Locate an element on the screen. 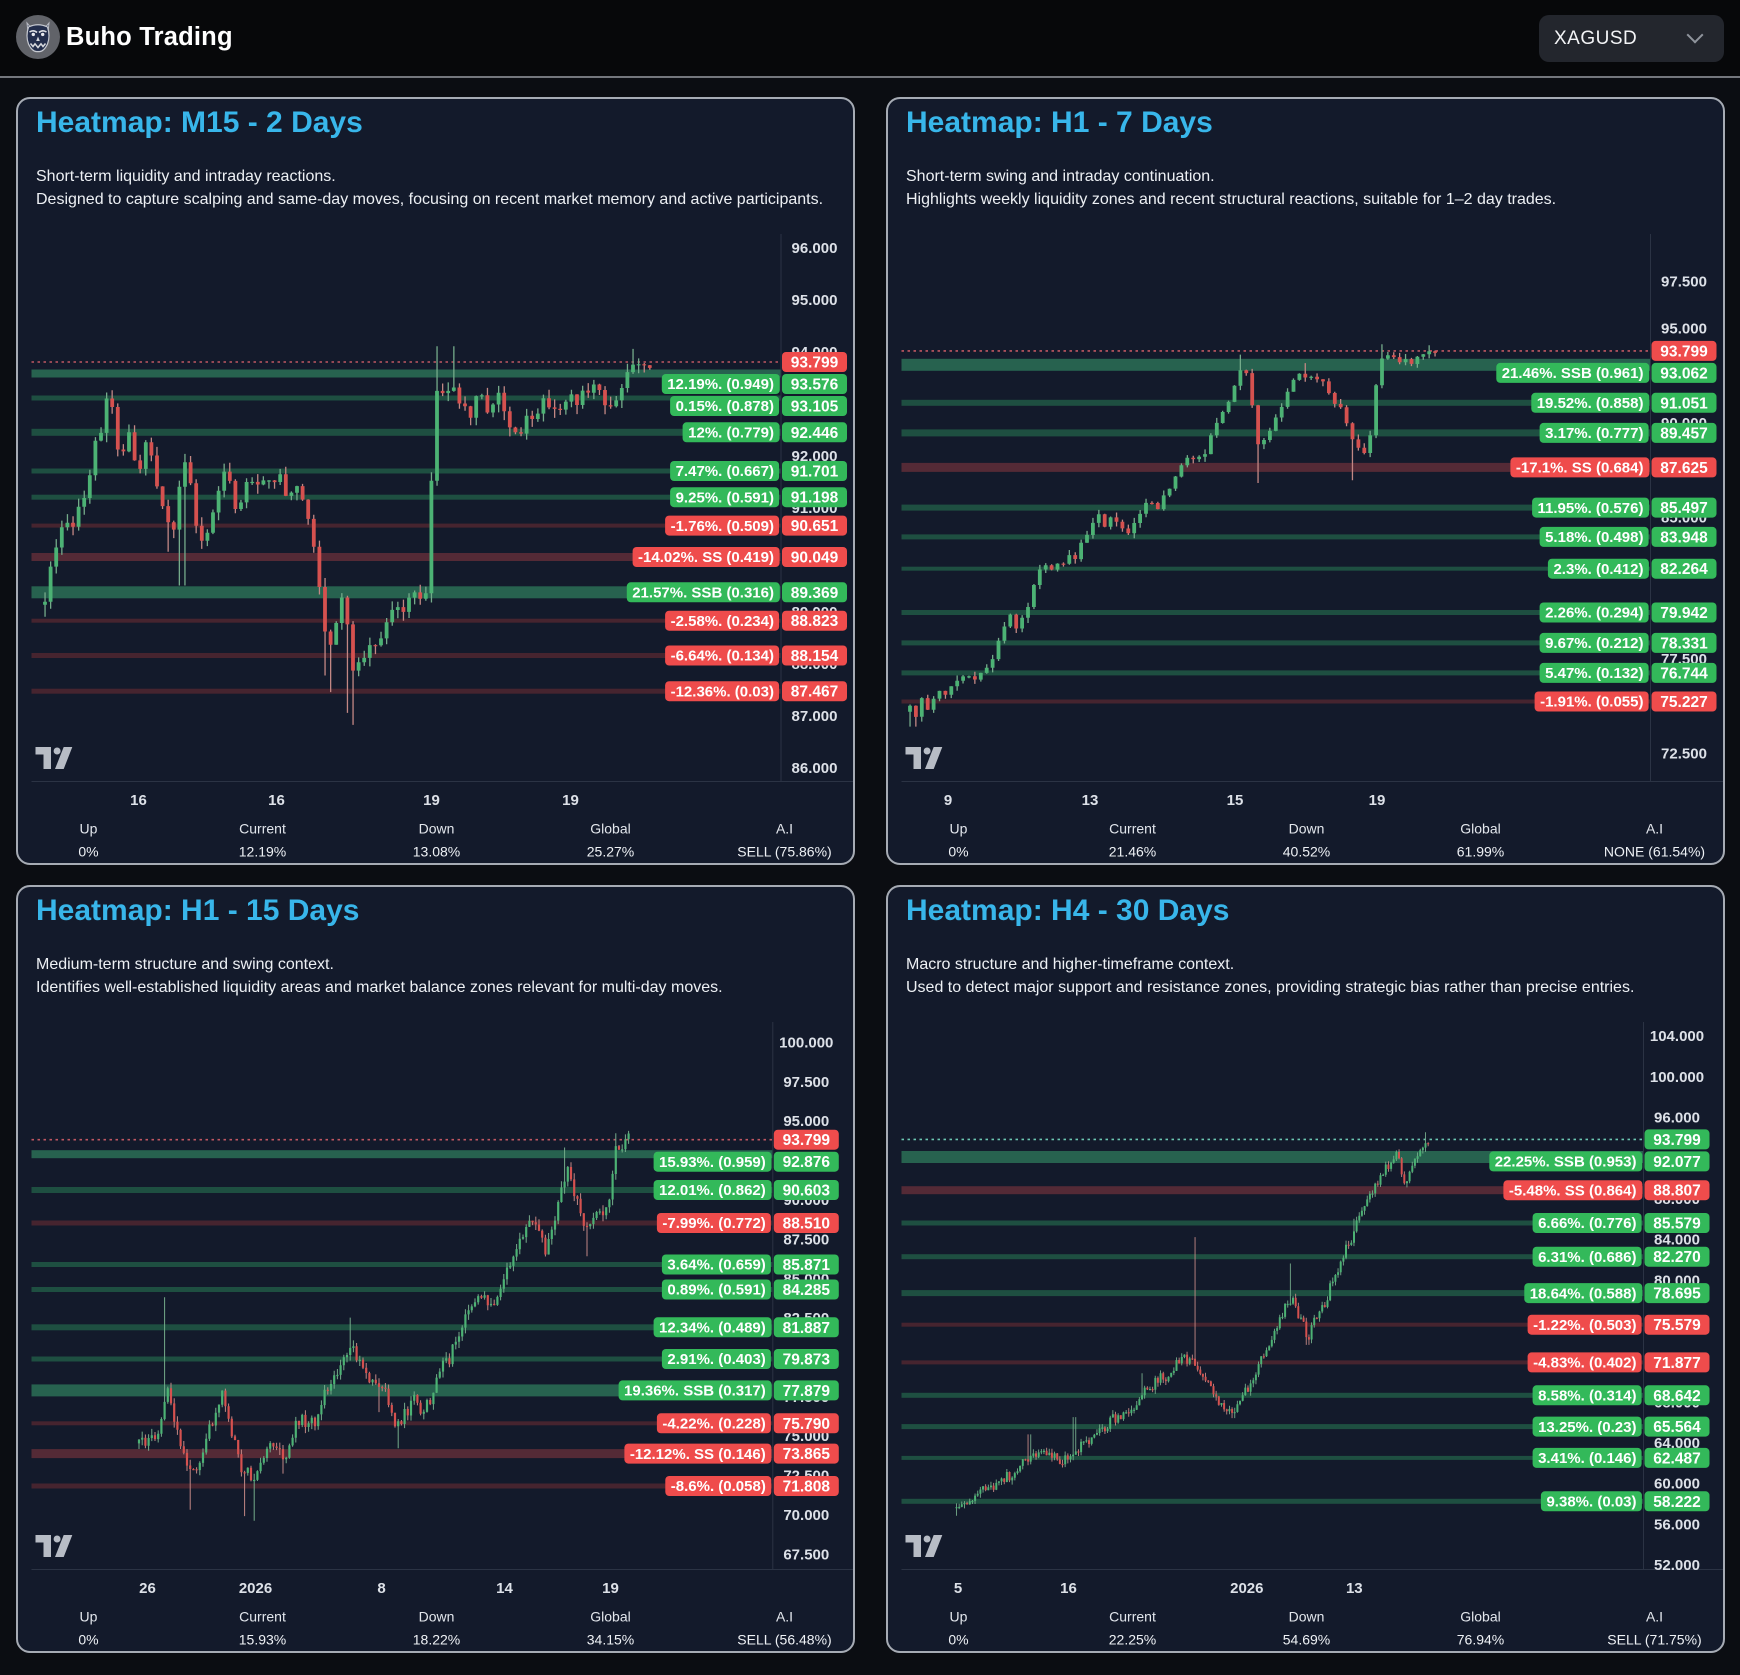 The width and height of the screenshot is (1740, 1675). svg-text: 3.17%. (0.777) is located at coordinates (1594, 433).